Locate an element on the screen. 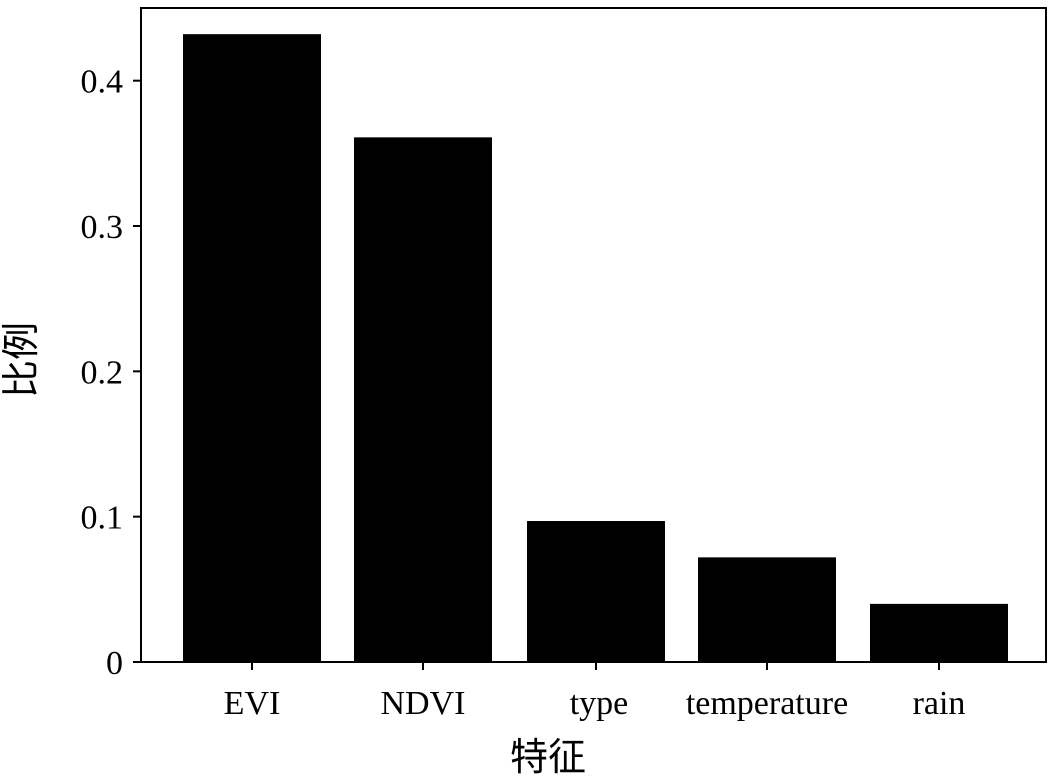 The width and height of the screenshot is (1055, 781). bar-type is located at coordinates (596, 591).